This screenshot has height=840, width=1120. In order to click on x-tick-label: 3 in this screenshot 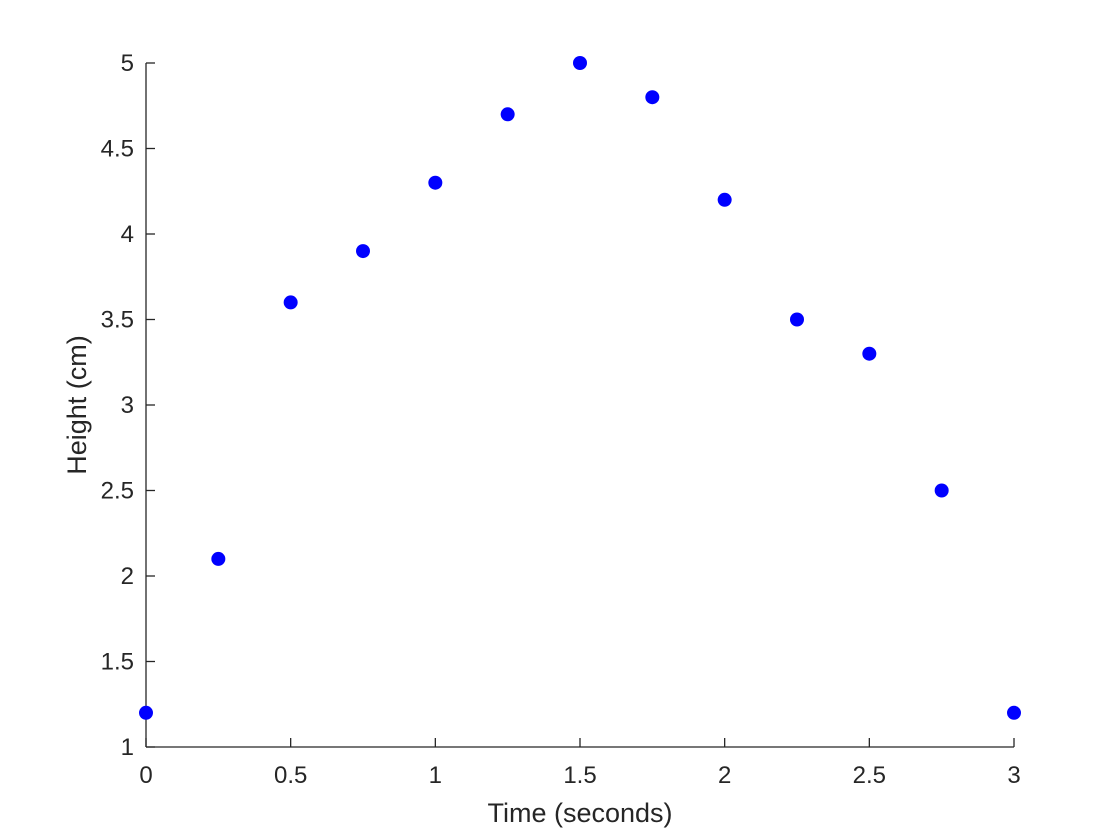, I will do `click(1013, 775)`.